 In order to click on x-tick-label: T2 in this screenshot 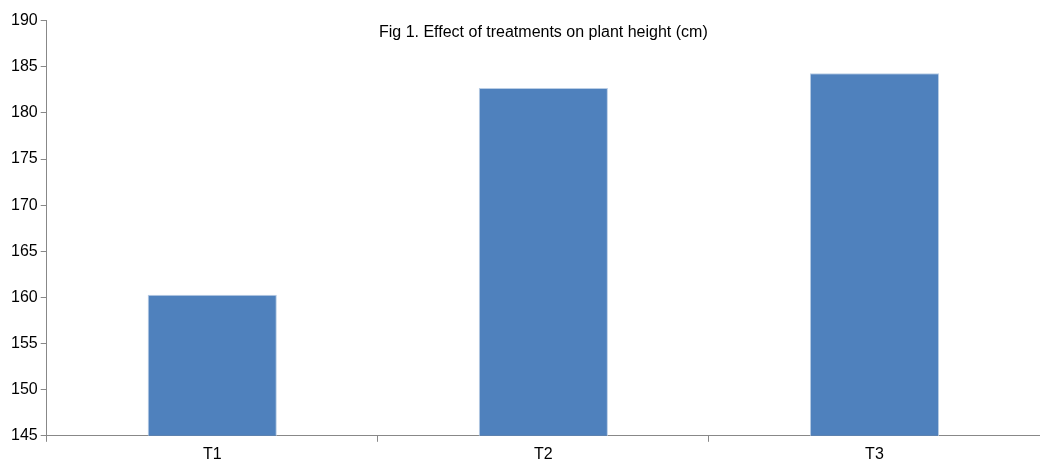, I will do `click(543, 453)`.